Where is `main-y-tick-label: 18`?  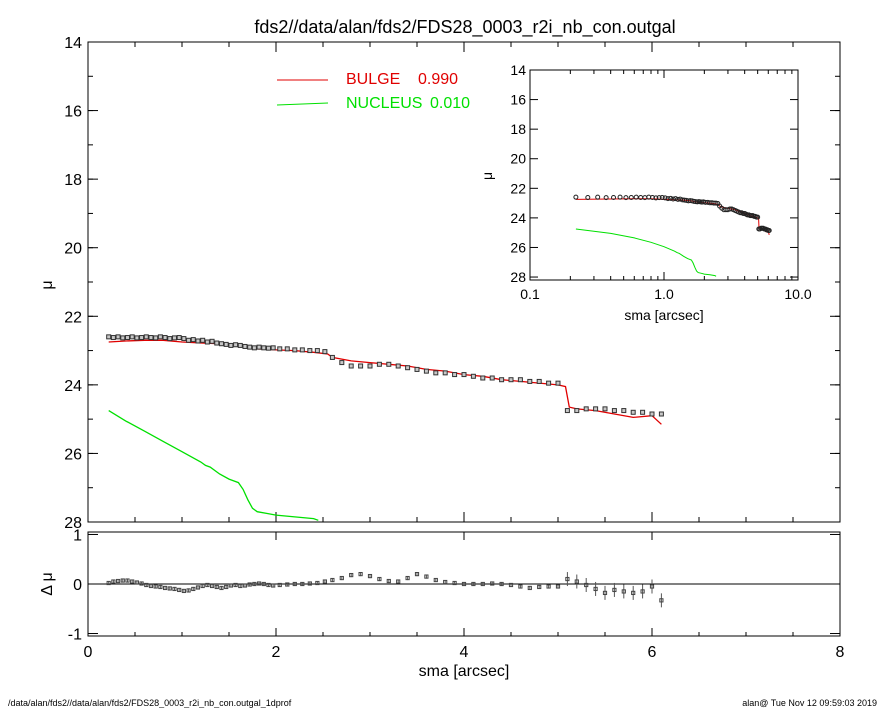
main-y-tick-label: 18 is located at coordinates (73, 180).